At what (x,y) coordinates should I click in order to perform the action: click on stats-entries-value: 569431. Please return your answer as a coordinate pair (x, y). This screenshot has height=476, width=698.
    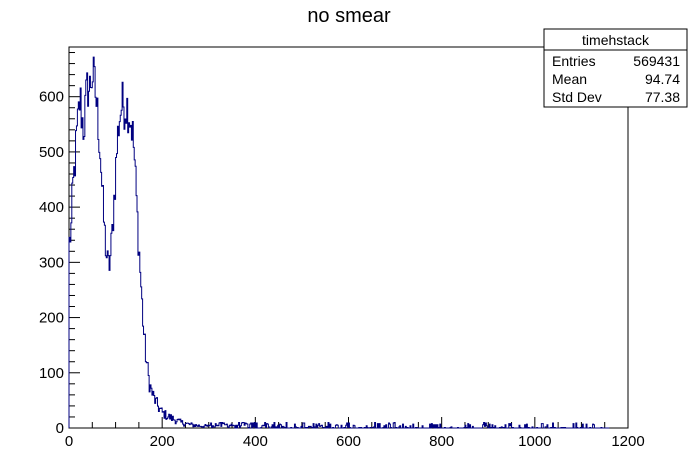
    Looking at the image, I should click on (656, 61).